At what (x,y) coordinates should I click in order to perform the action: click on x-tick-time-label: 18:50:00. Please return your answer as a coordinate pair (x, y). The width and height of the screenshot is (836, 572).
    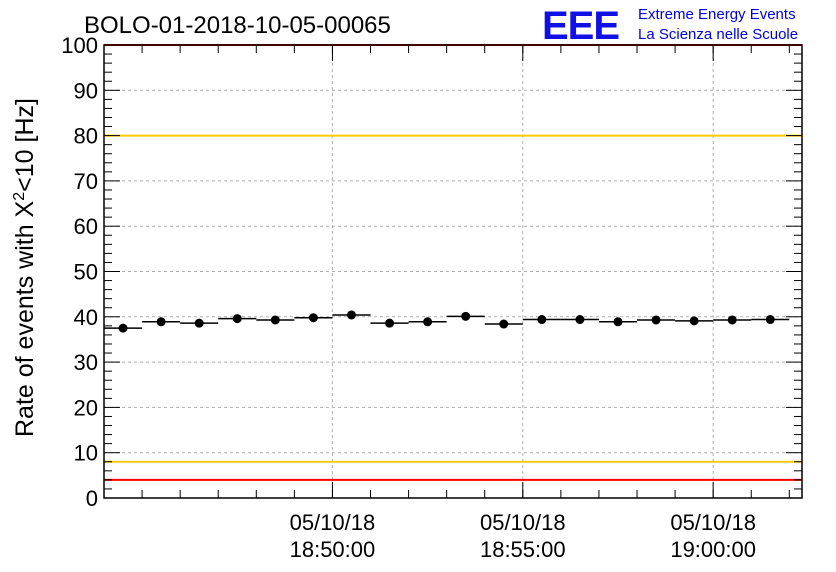
    Looking at the image, I should click on (333, 549).